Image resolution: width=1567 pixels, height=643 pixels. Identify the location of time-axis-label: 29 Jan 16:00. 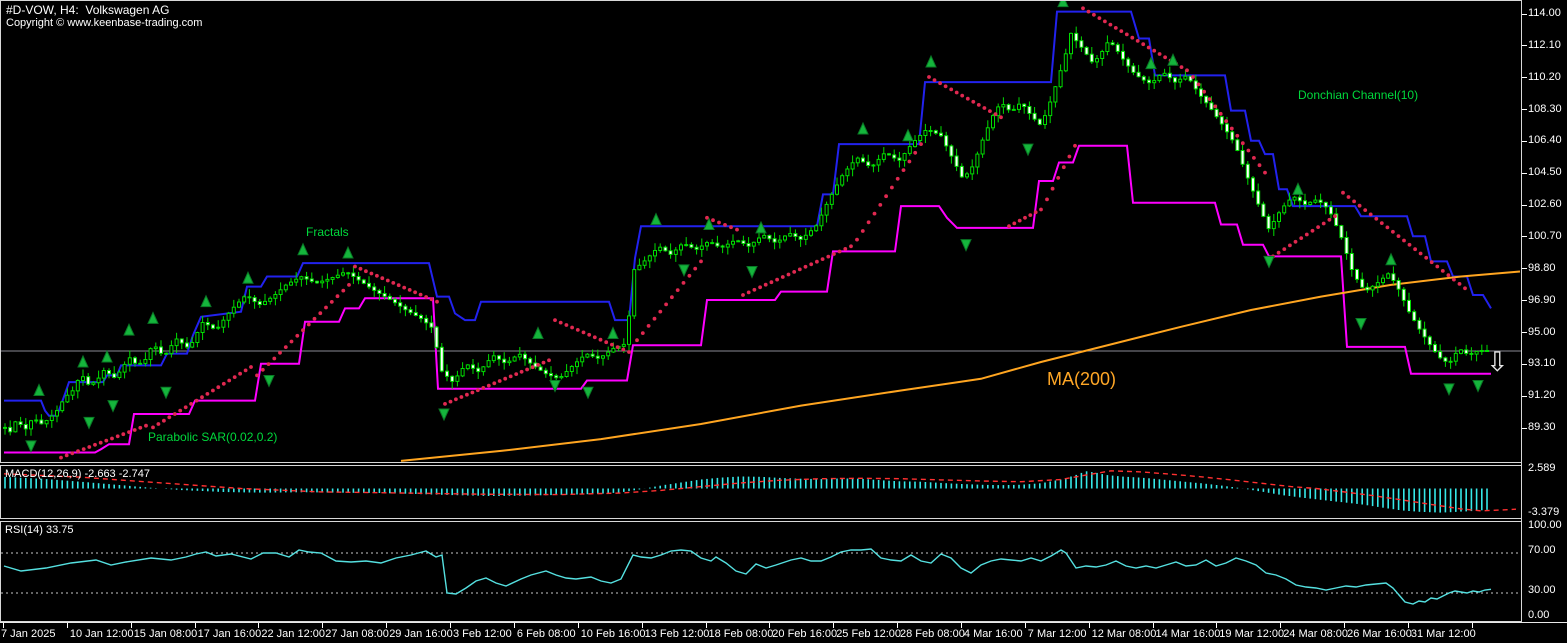
(421, 634).